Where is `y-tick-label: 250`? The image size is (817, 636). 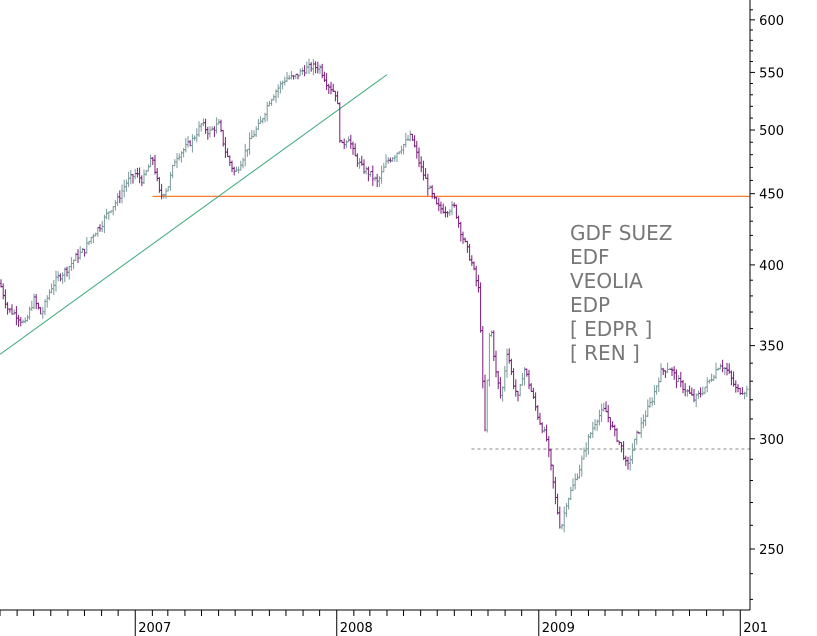
y-tick-label: 250 is located at coordinates (771, 550).